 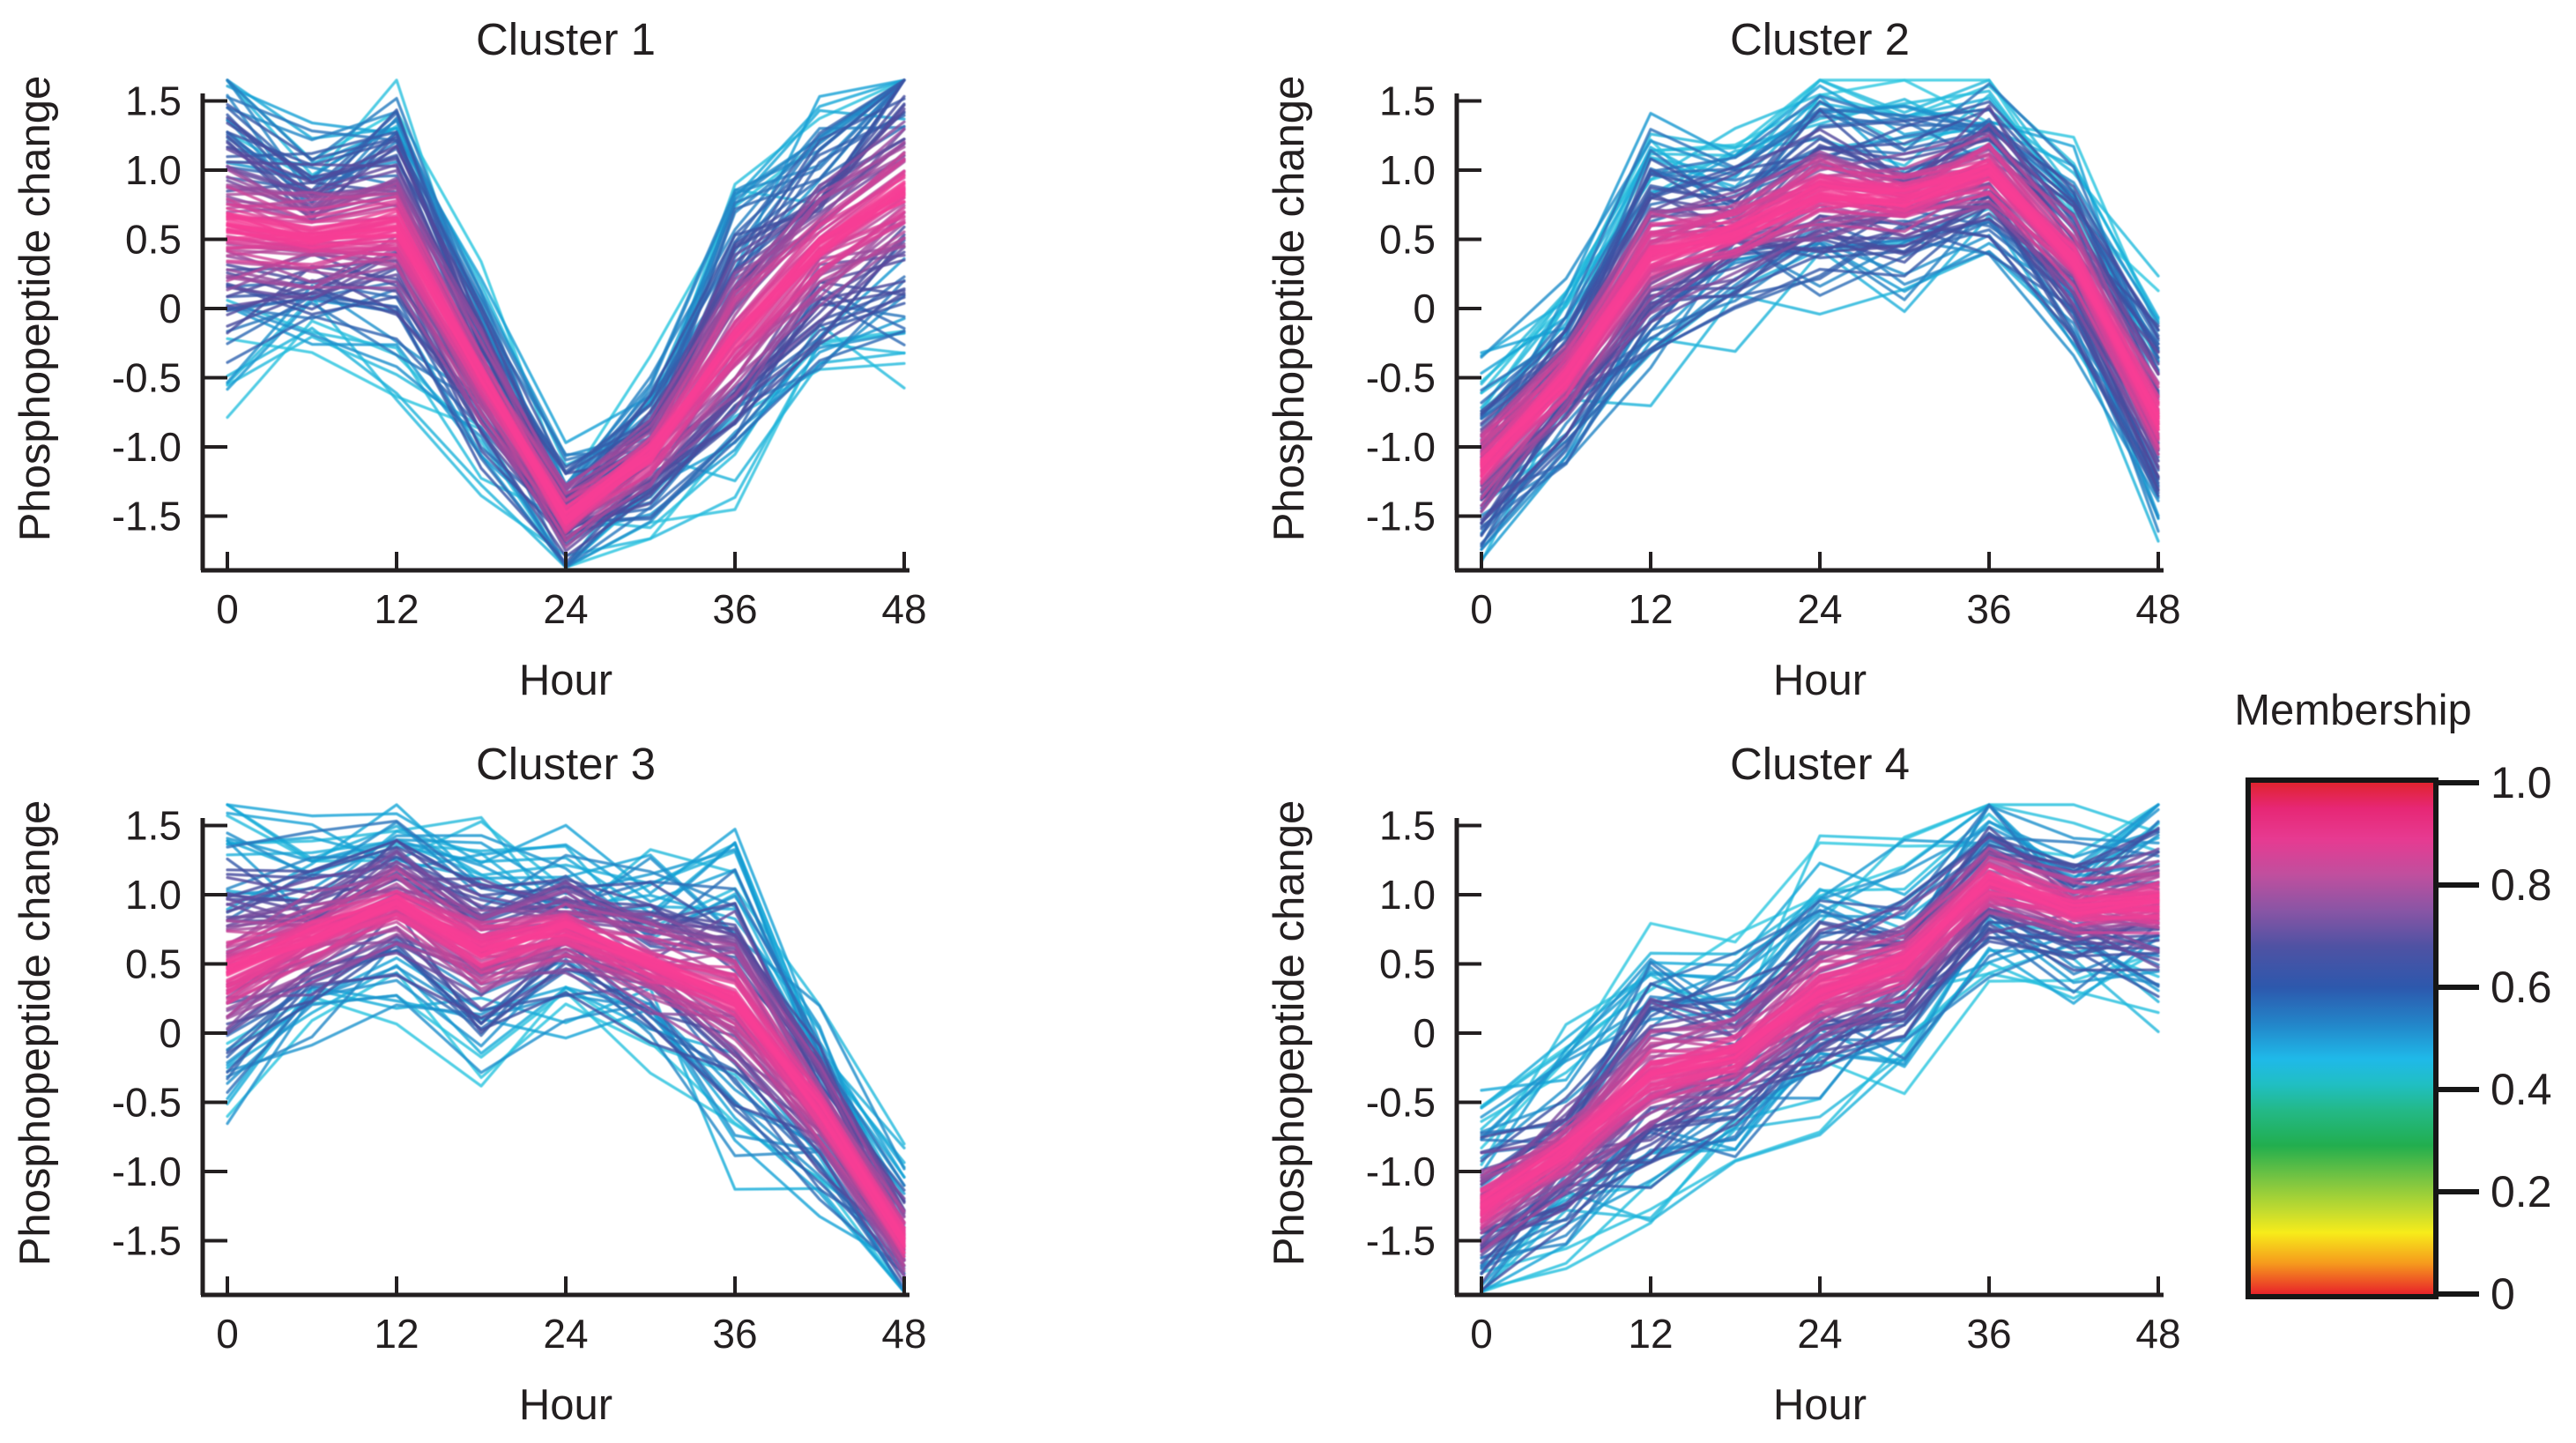 What do you see at coordinates (2521, 782) in the screenshot?
I see `colorbar-tick-label: 1.0` at bounding box center [2521, 782].